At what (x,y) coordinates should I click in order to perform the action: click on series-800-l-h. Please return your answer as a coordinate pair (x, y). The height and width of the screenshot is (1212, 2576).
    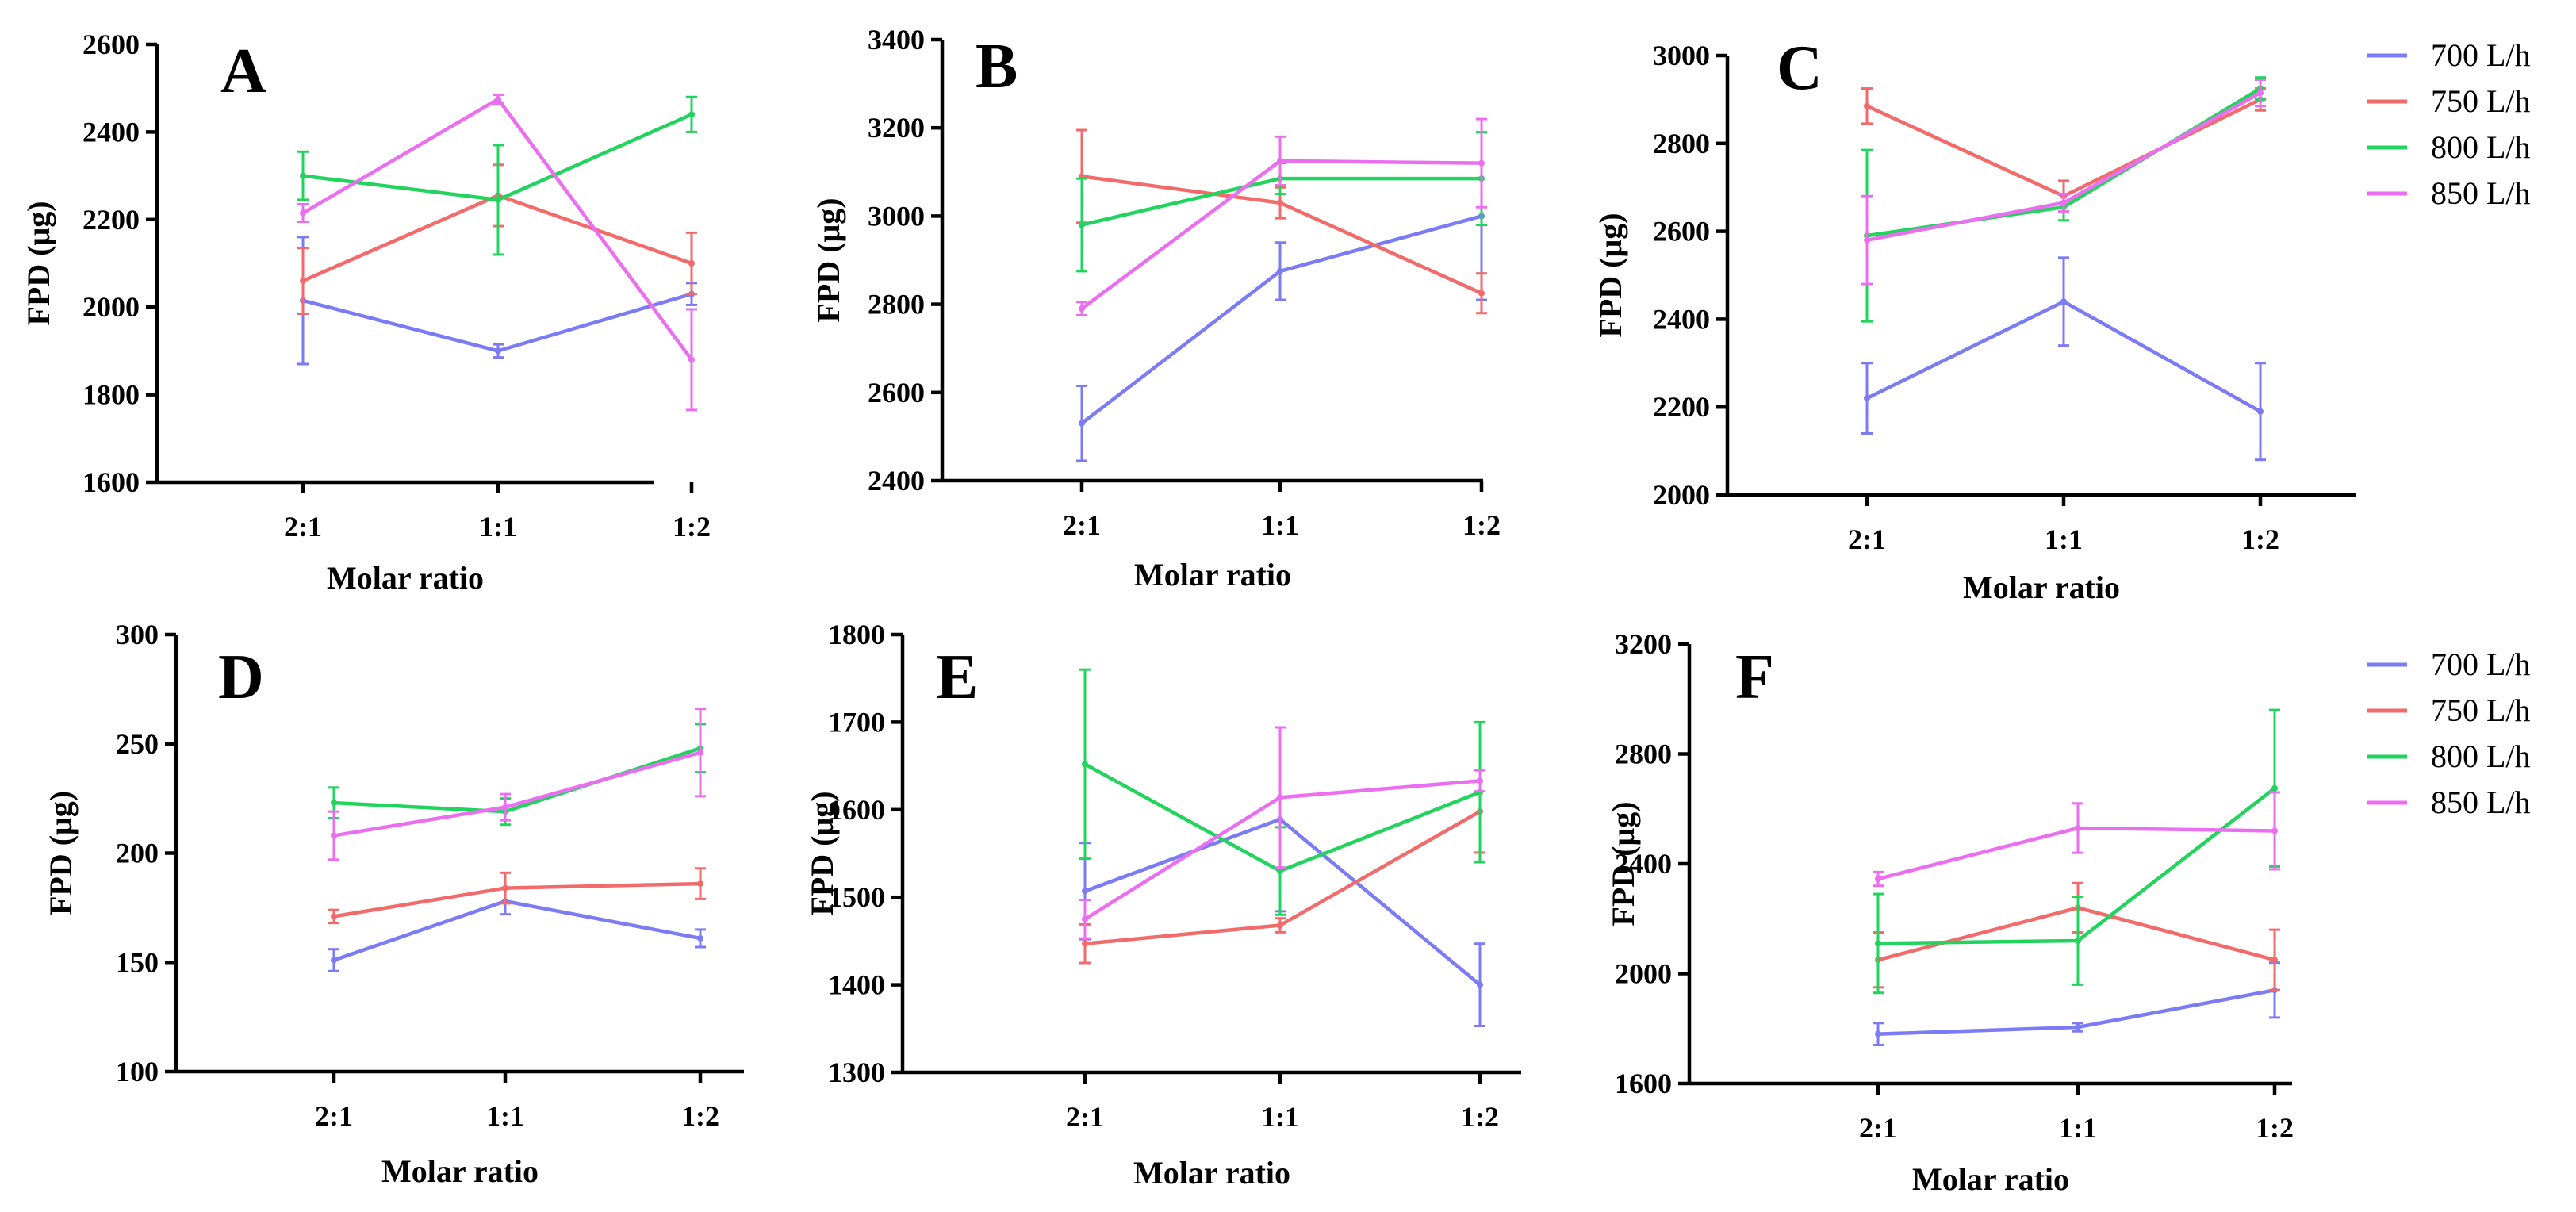
    Looking at the image, I should click on (517, 775).